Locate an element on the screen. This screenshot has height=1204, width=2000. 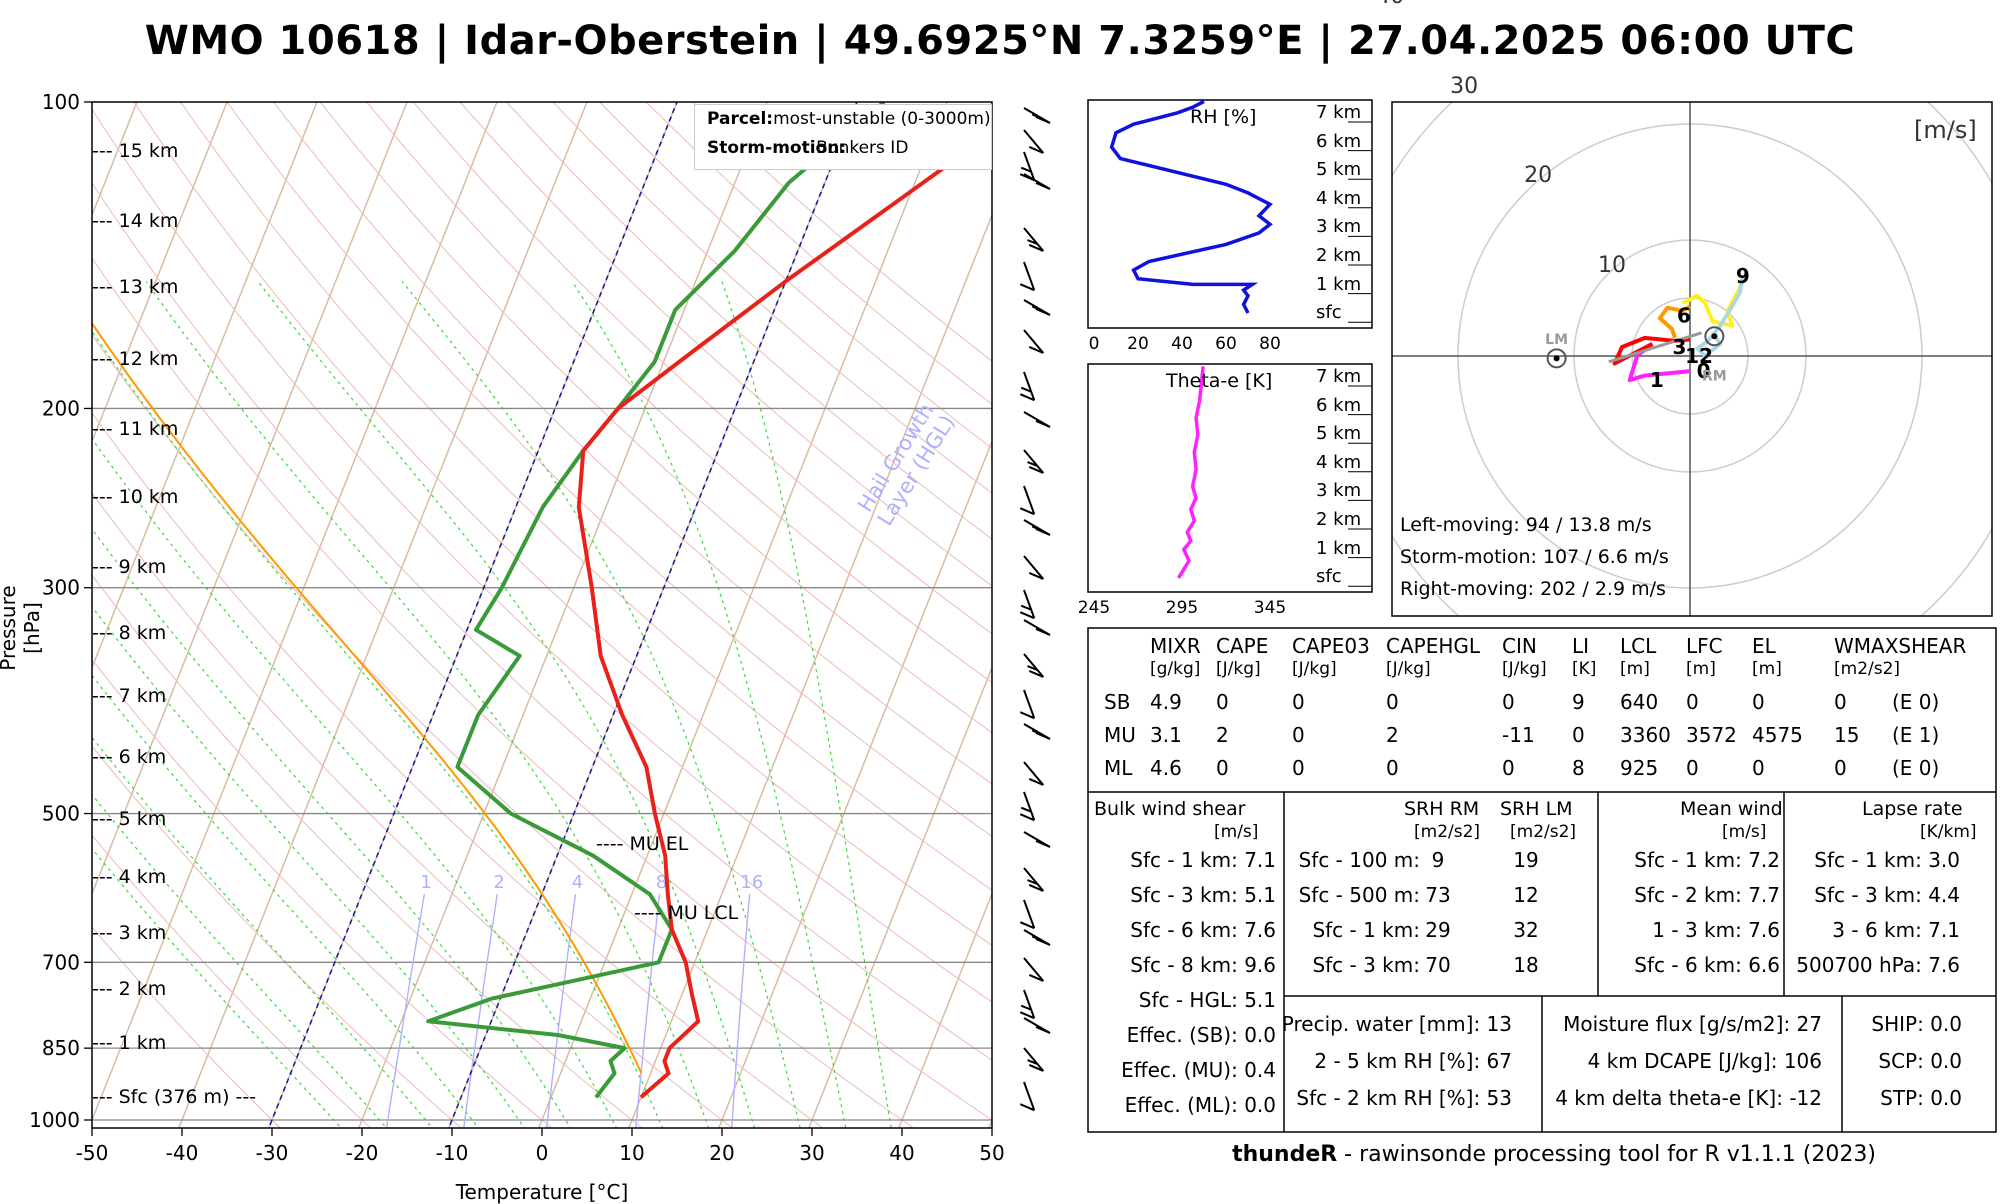
mixing-ratio-label: 16 is located at coordinates (751, 882).